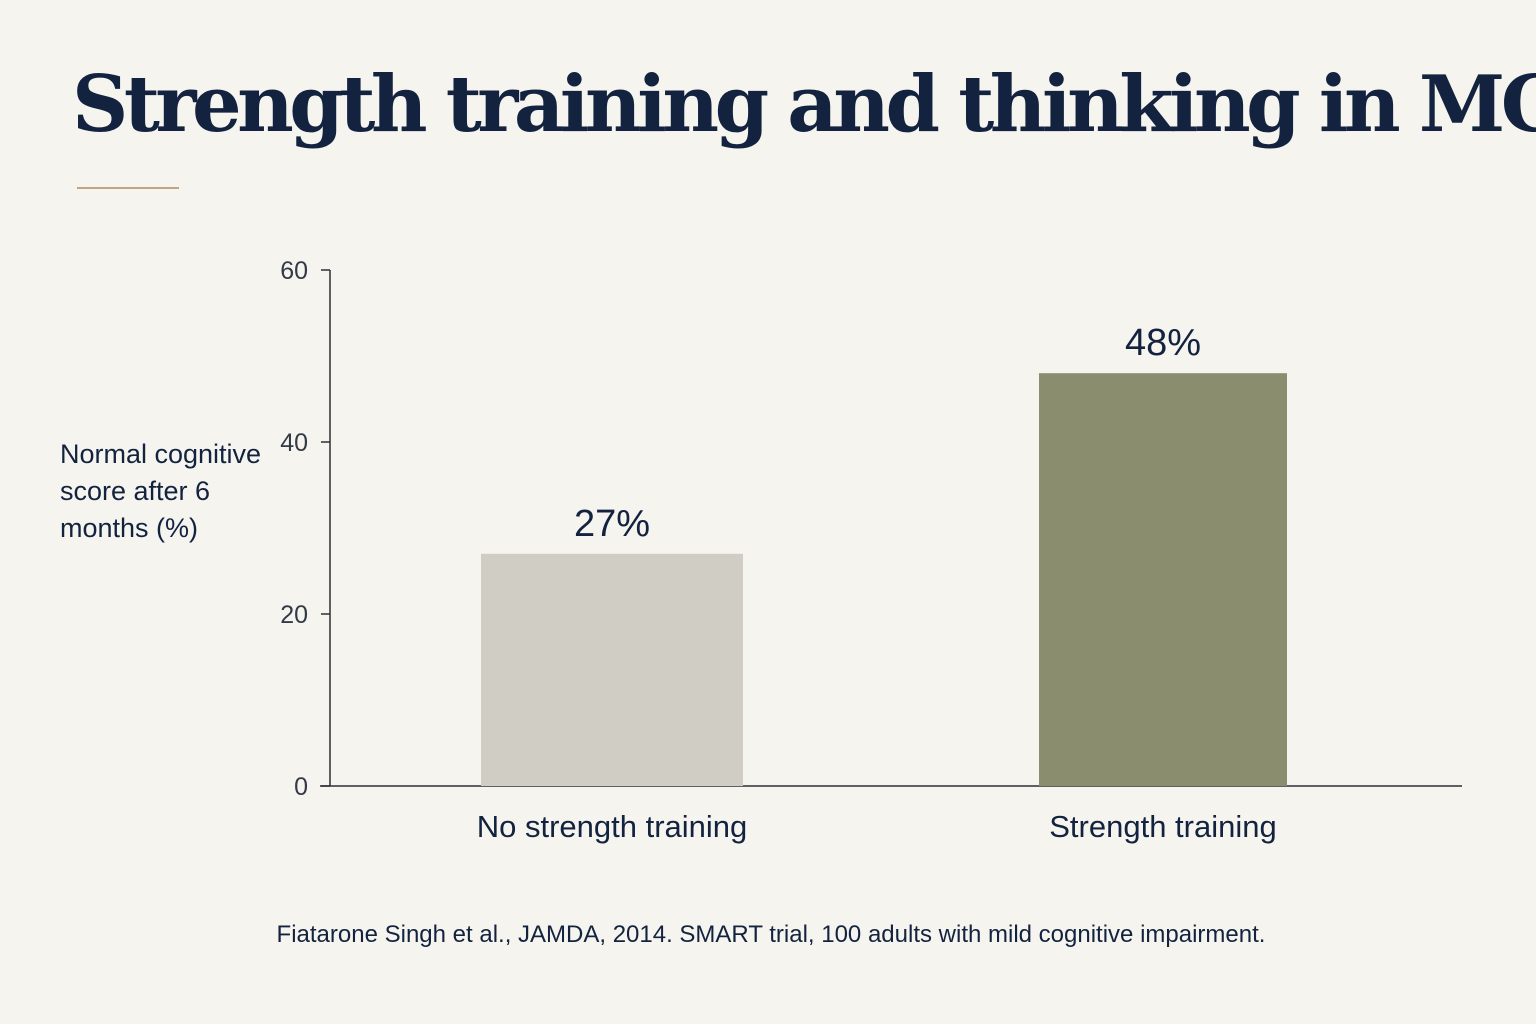 Image resolution: width=1536 pixels, height=1024 pixels. Describe the element at coordinates (294, 271) in the screenshot. I see `y-tick-label: 60` at that location.